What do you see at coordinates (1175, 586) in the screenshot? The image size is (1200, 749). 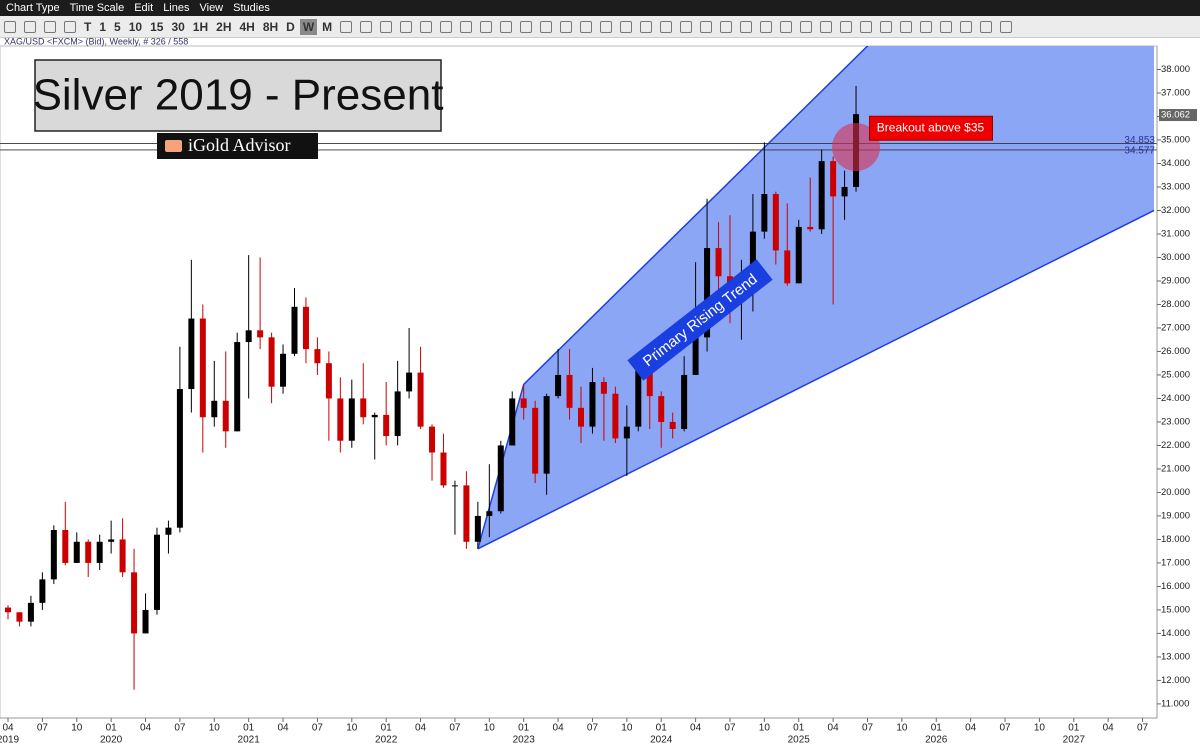 I see `y-tick-label: 16.000` at bounding box center [1175, 586].